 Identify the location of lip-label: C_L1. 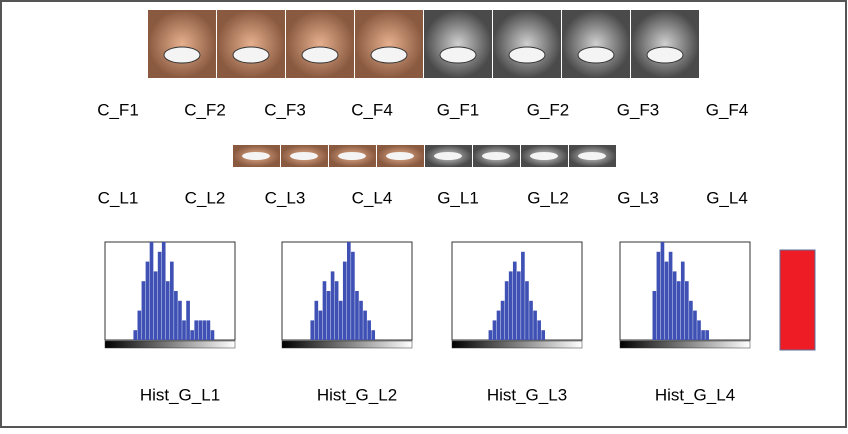
(118, 197).